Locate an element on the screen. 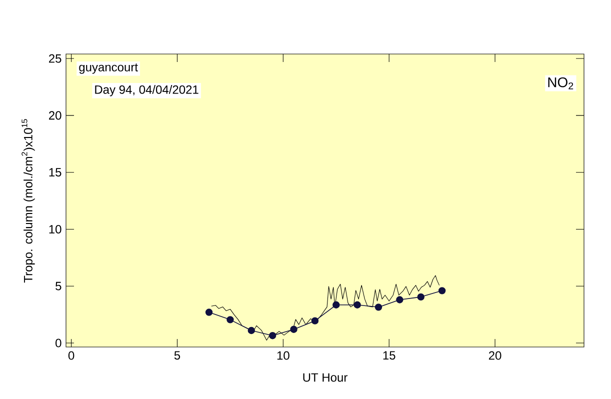  annotation: NO$_{2}$ is located at coordinates (561, 83).